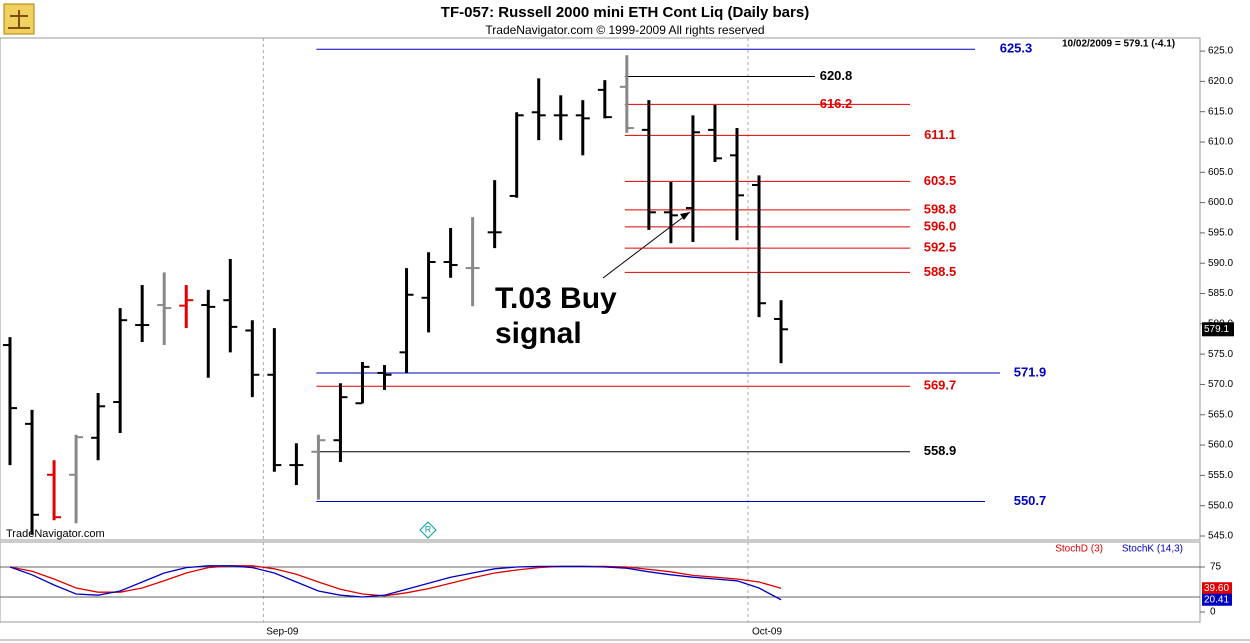  I want to click on y-tick-label: 615.0, so click(1220, 111).